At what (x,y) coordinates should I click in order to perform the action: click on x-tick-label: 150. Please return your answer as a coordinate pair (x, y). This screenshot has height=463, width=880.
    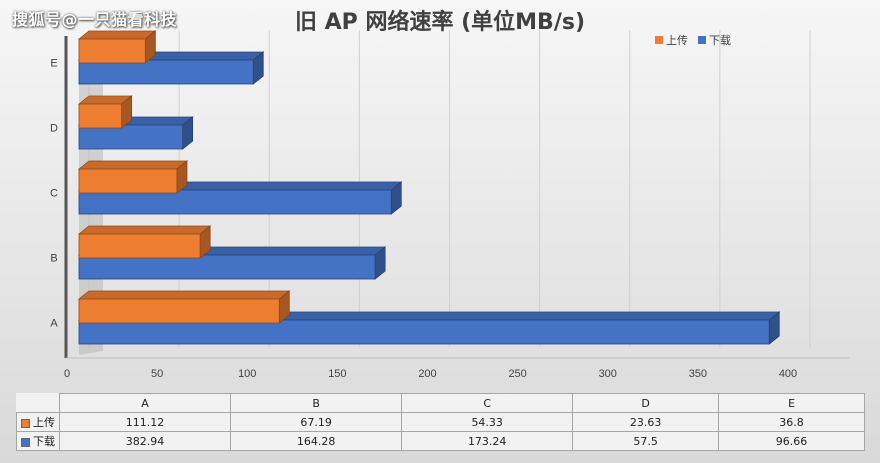
    Looking at the image, I should click on (337, 374).